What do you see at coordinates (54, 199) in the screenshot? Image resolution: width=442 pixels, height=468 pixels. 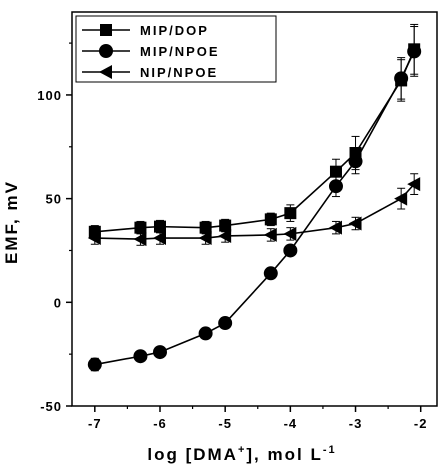 I see `y-tick-label: 50` at bounding box center [54, 199].